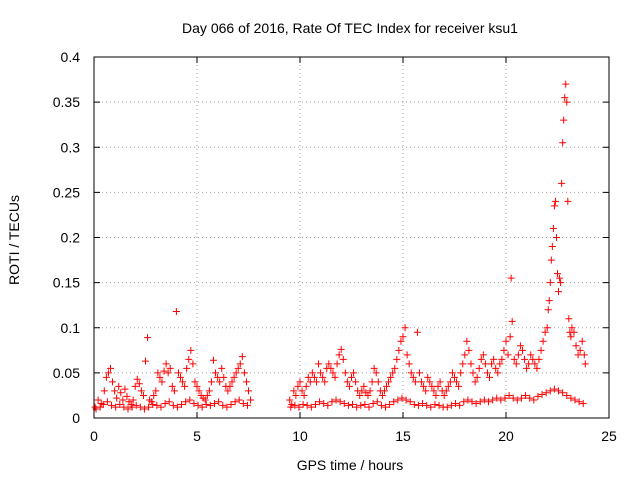 The image size is (640, 480). I want to click on y-axis-label: ROTI / TECUs, so click(14, 240).